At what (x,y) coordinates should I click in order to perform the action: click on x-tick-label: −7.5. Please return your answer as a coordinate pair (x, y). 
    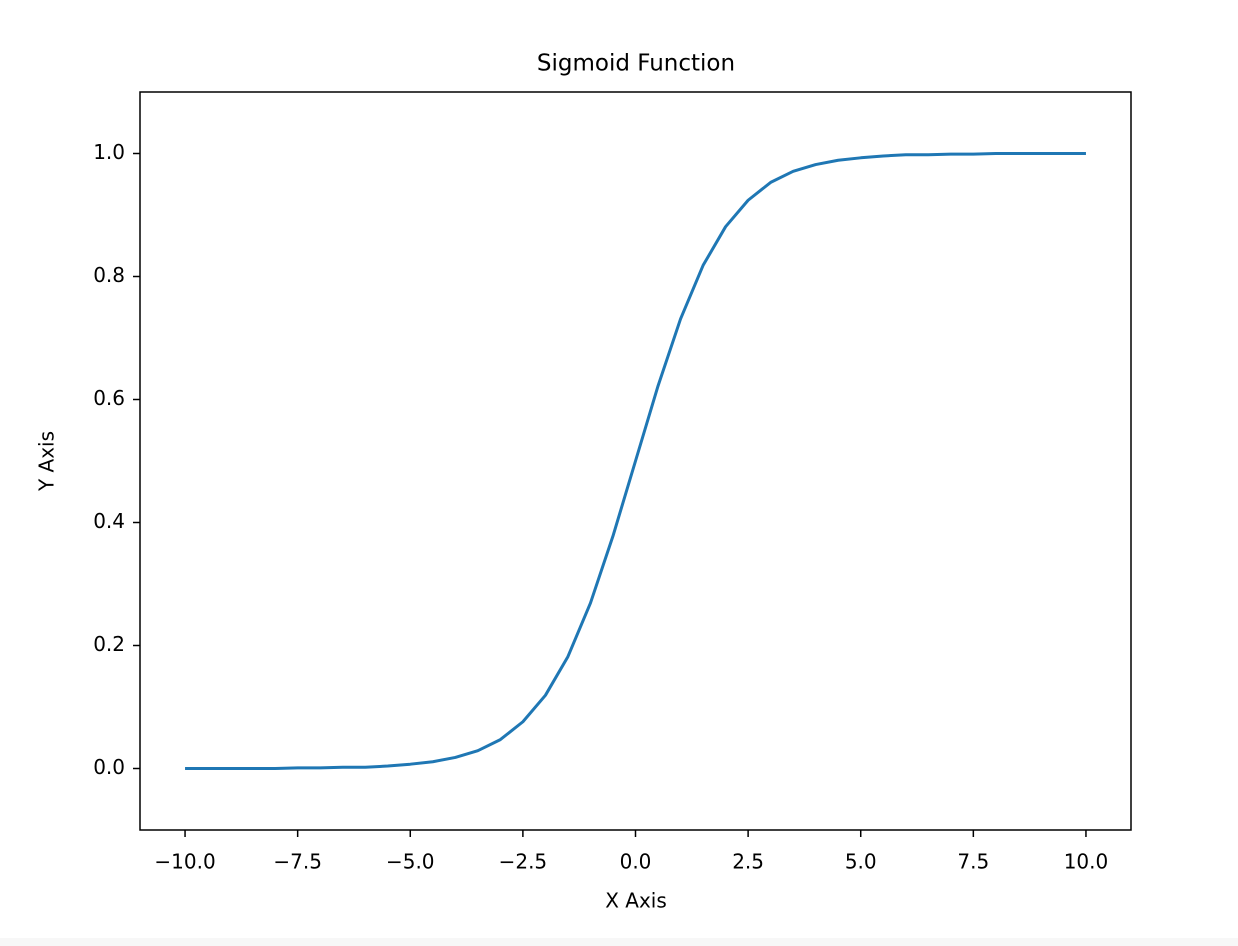
    Looking at the image, I should click on (297, 862).